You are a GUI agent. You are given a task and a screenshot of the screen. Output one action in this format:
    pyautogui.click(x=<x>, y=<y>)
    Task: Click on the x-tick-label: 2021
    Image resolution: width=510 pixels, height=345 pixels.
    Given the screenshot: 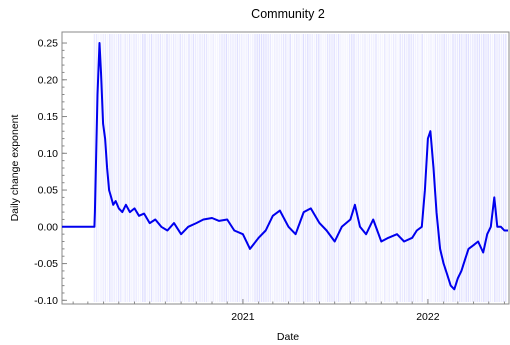 What is the action you would take?
    pyautogui.click(x=243, y=317)
    